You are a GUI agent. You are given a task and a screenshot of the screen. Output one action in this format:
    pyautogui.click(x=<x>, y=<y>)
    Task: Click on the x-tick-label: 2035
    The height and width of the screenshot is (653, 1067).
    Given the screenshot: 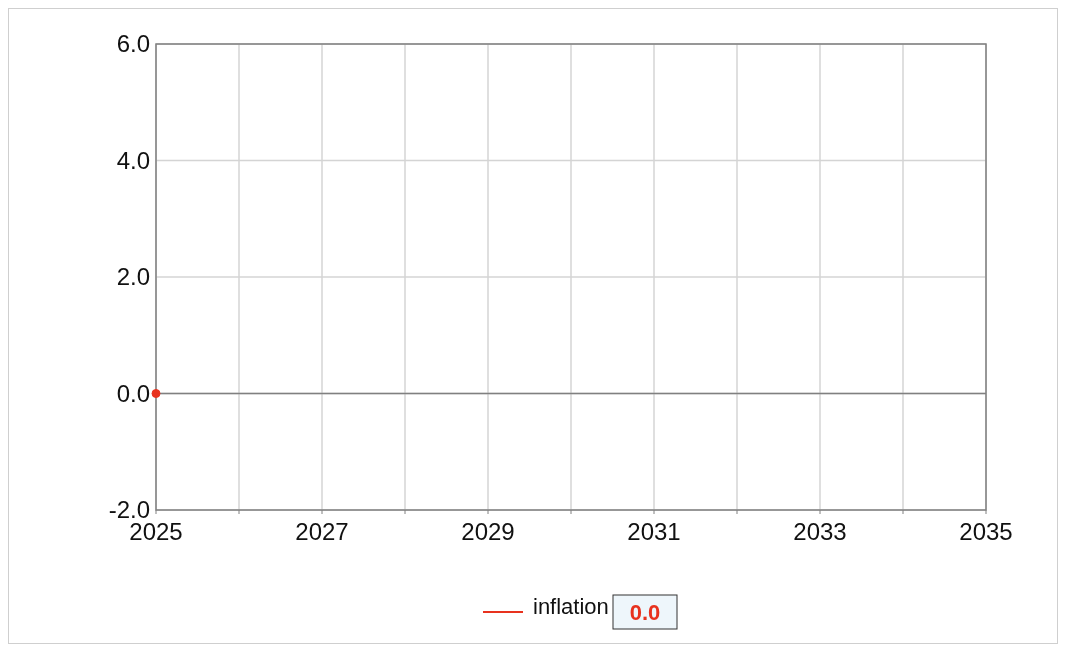 What is the action you would take?
    pyautogui.click(x=986, y=531)
    